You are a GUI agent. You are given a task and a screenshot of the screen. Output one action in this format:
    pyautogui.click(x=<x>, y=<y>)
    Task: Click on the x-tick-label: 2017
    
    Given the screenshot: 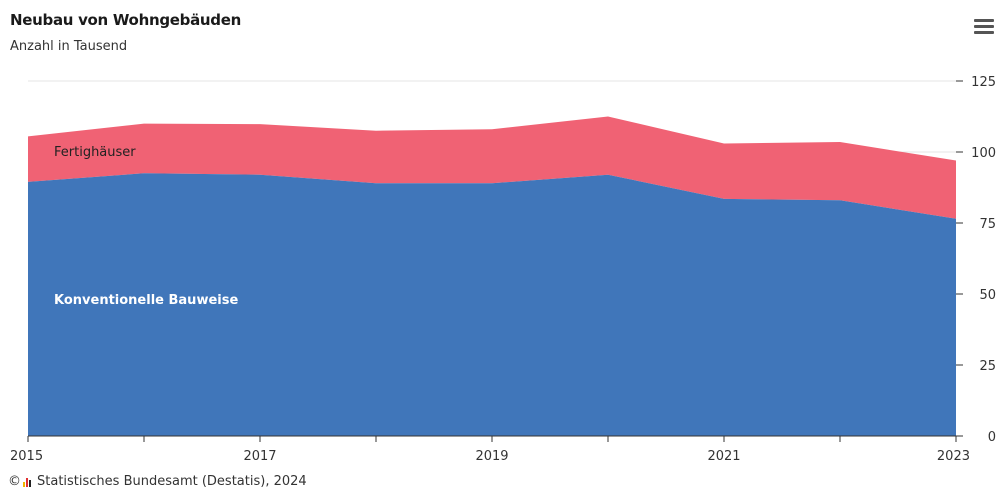 What is the action you would take?
    pyautogui.click(x=259, y=456)
    